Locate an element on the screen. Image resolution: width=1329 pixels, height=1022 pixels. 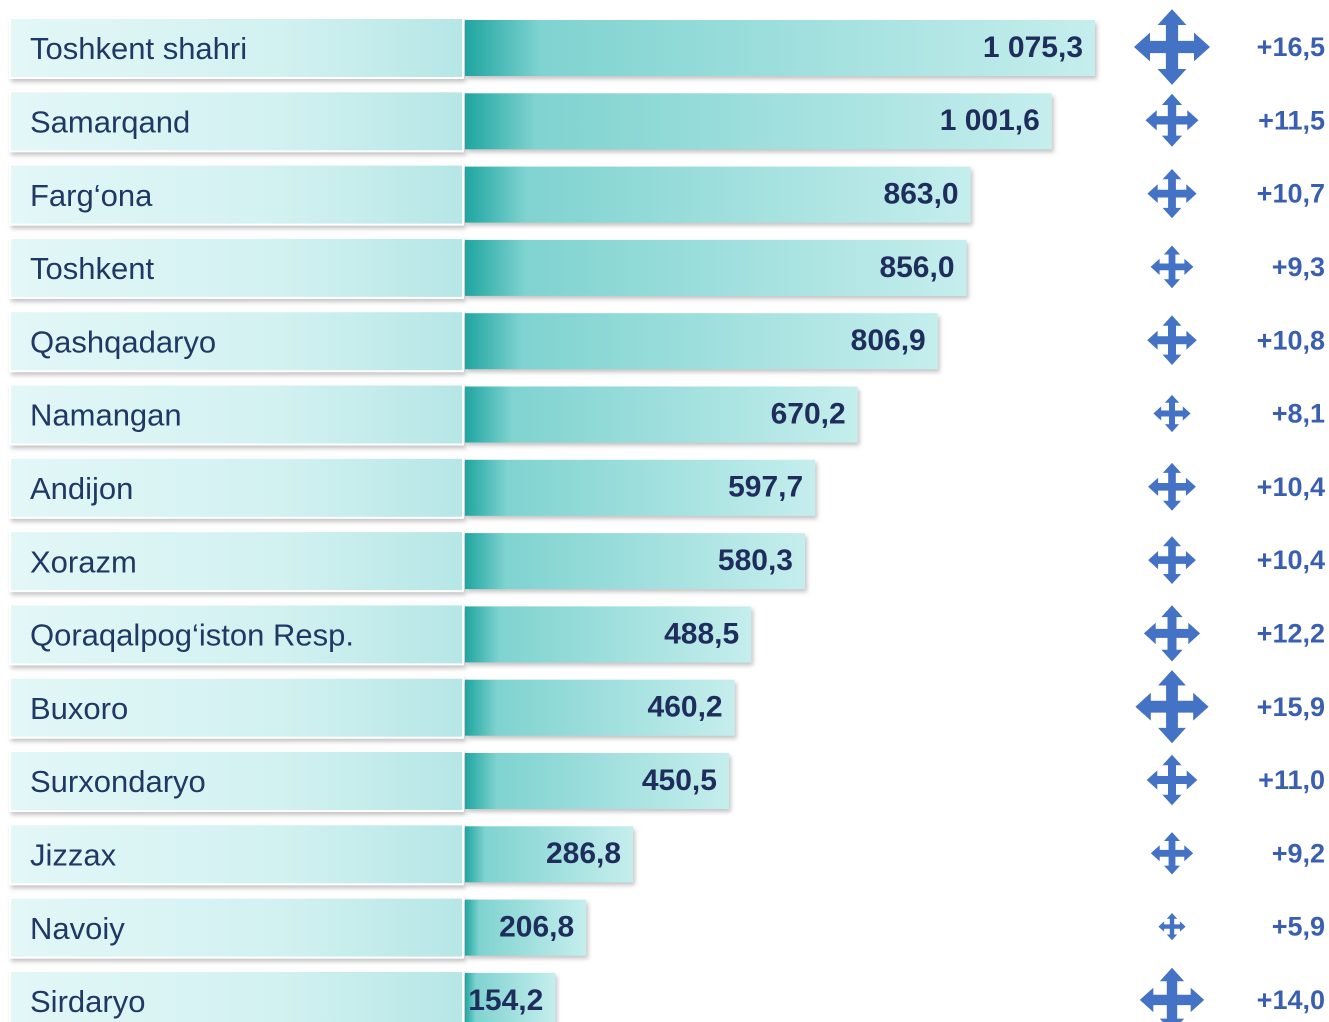
value-label: 206,8 is located at coordinates (536, 927).